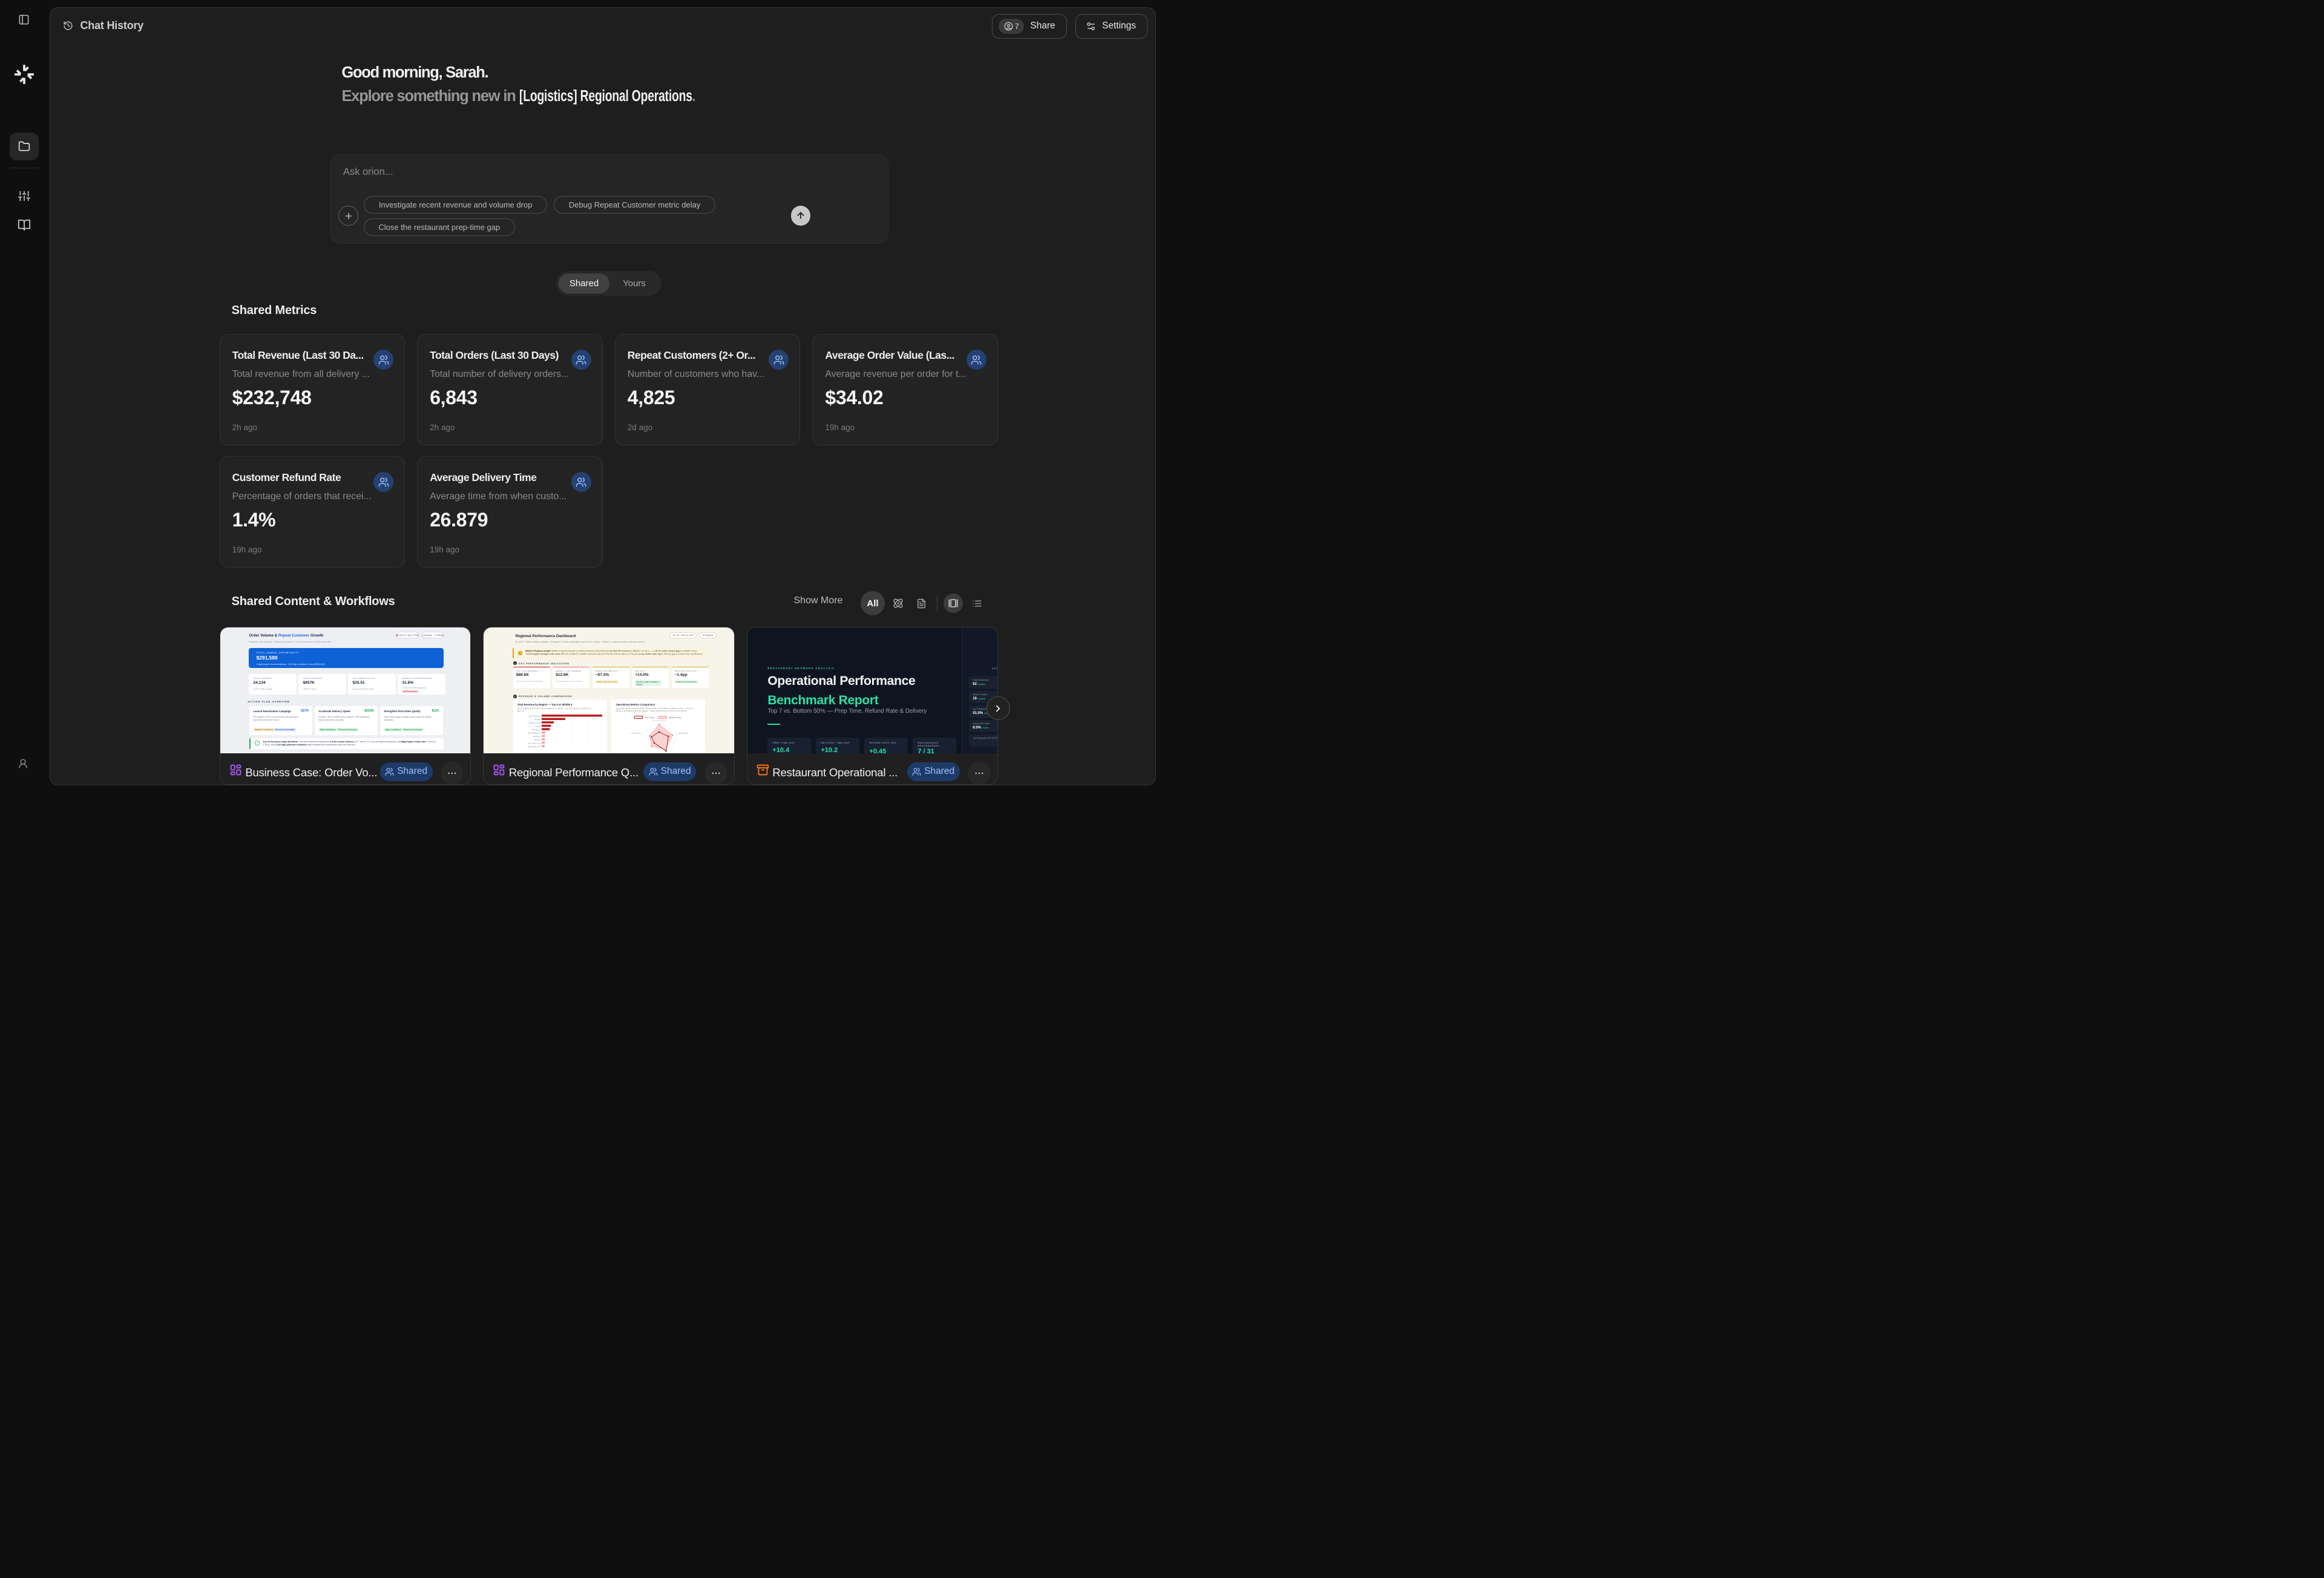 The image size is (2324, 1578). Describe the element at coordinates (537, 726) in the screenshot. I see `svg-text: Dallas` at that location.